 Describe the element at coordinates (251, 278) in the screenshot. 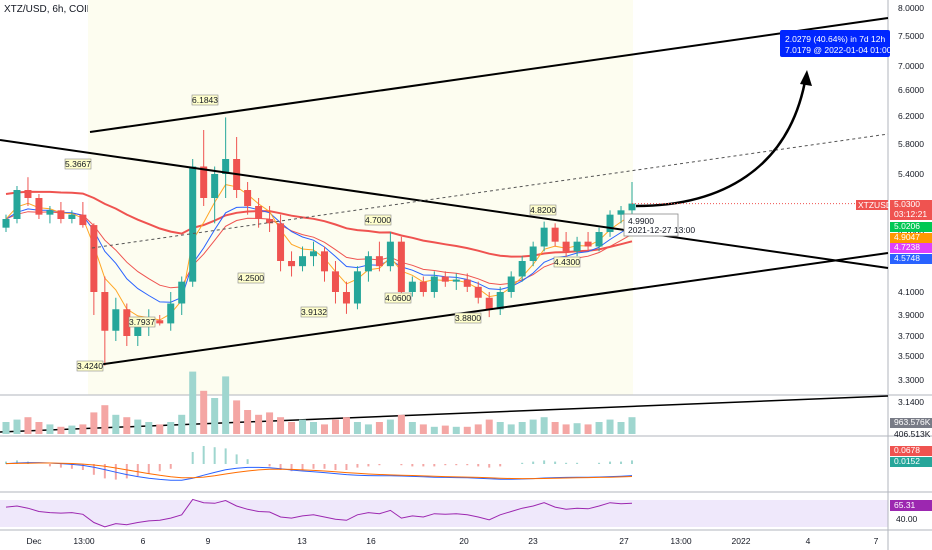

I see `price-label-low_3: 4.2500` at that location.